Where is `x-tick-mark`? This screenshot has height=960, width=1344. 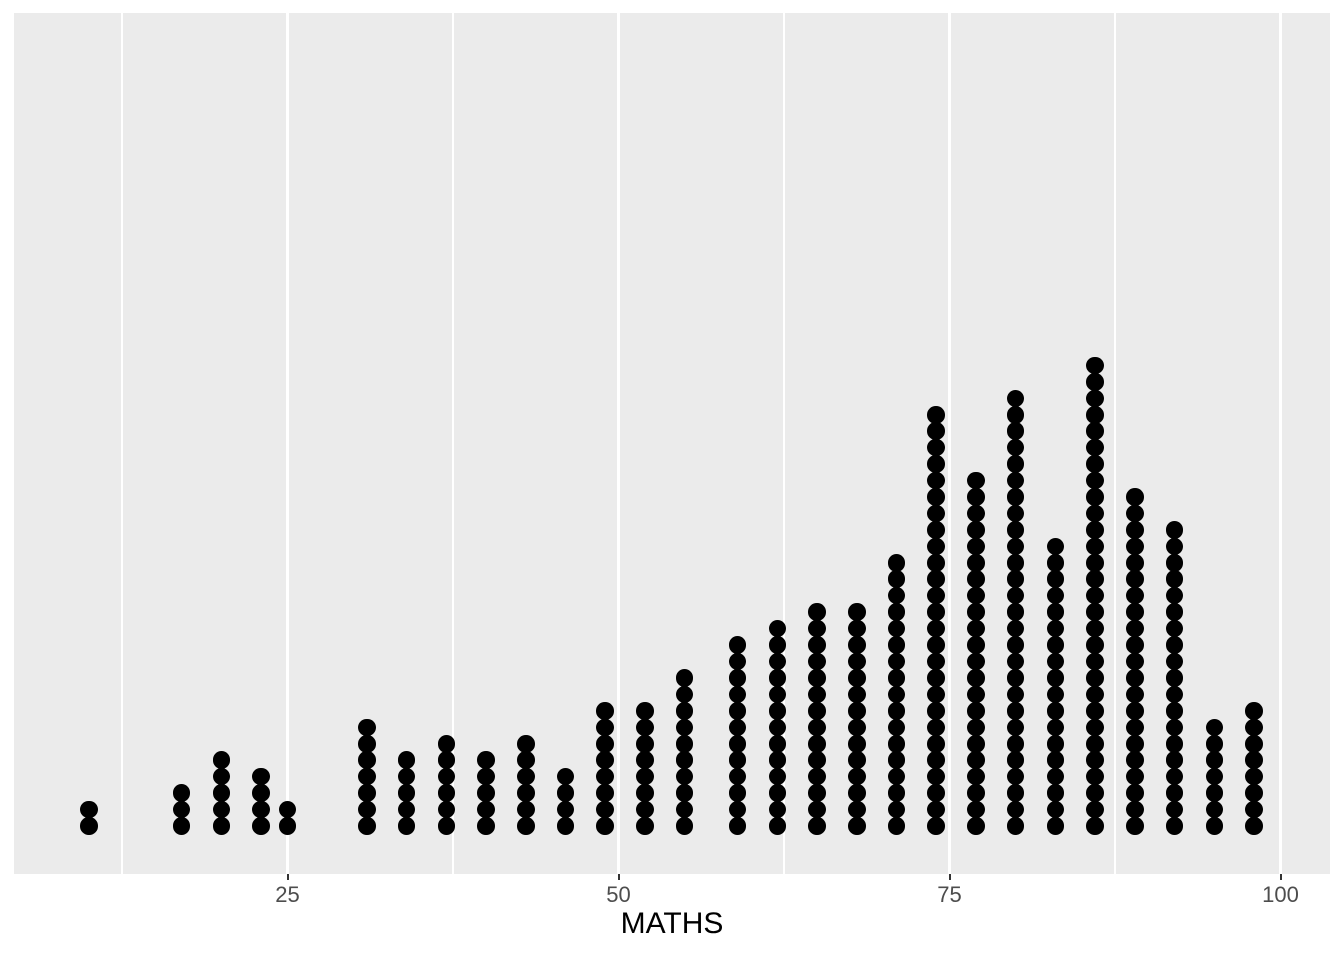
x-tick-mark is located at coordinates (1280, 877).